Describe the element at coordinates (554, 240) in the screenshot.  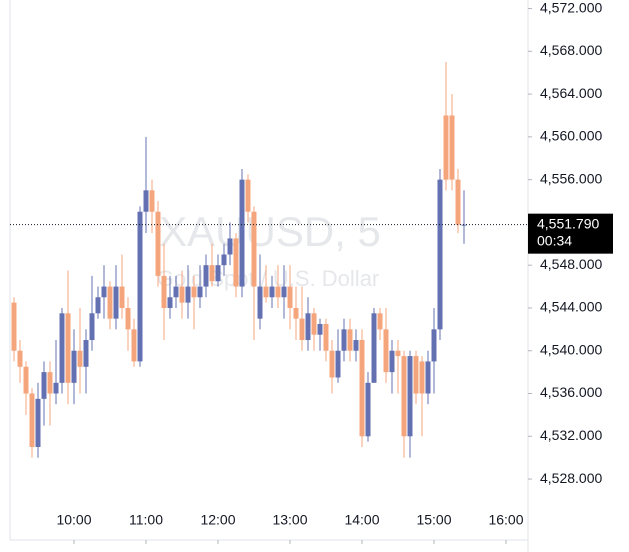
I see `countdown-label: 00:34` at that location.